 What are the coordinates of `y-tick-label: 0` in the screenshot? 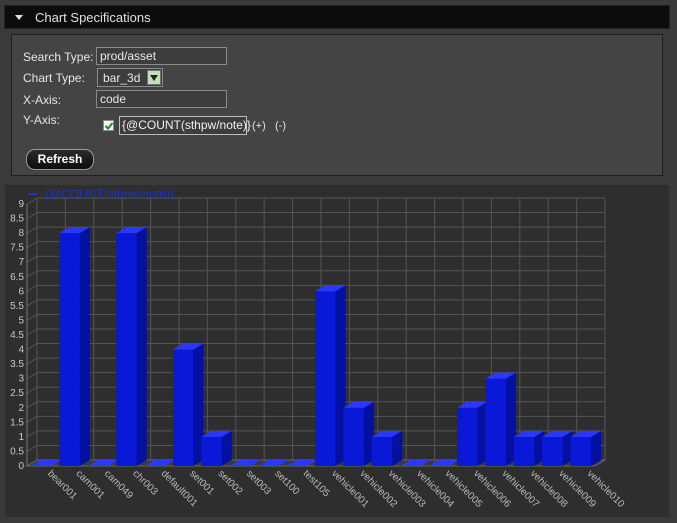 It's located at (21, 466).